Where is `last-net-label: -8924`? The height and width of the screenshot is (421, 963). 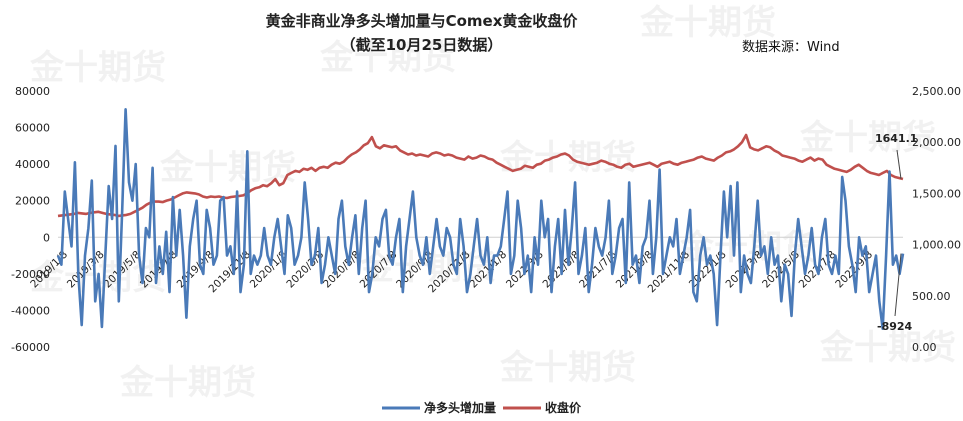
last-net-label: -8924 is located at coordinates (895, 326).